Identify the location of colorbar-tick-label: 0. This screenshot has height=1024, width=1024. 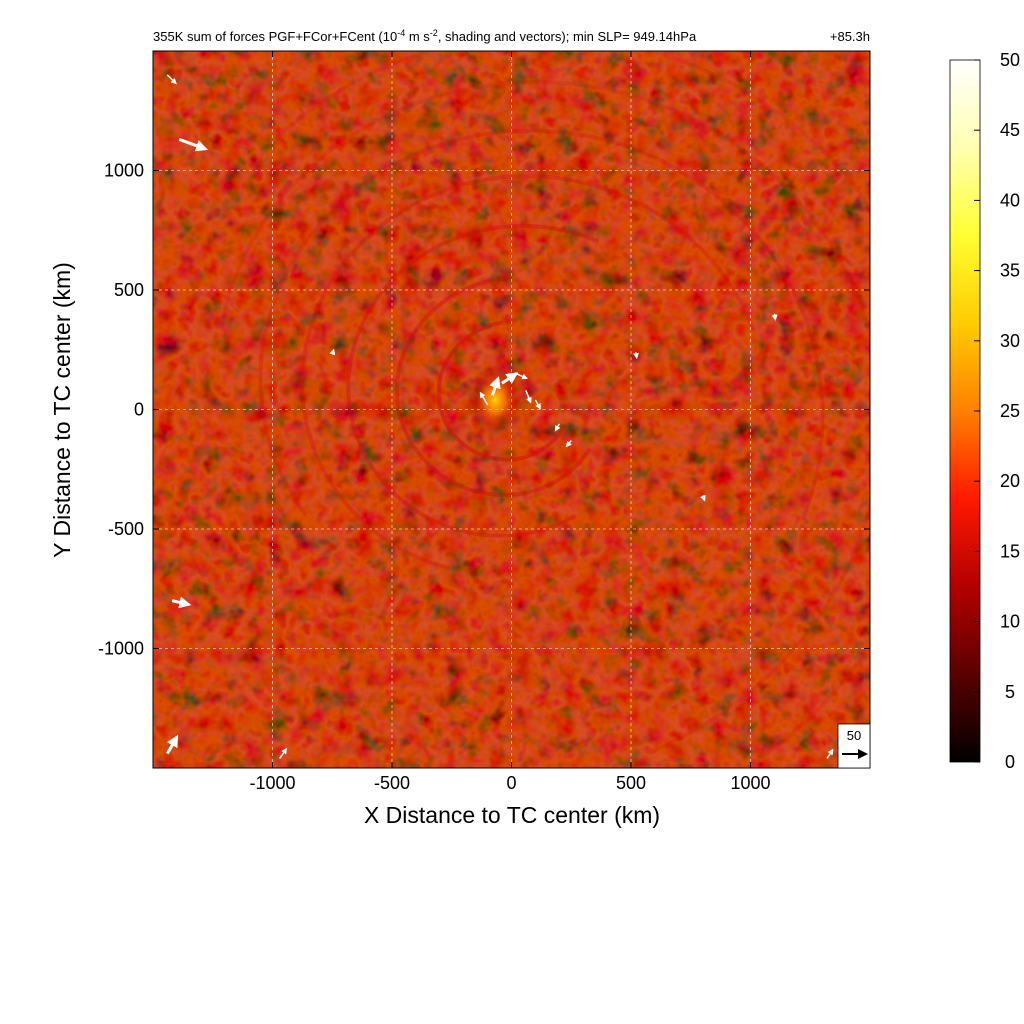
(1010, 762).